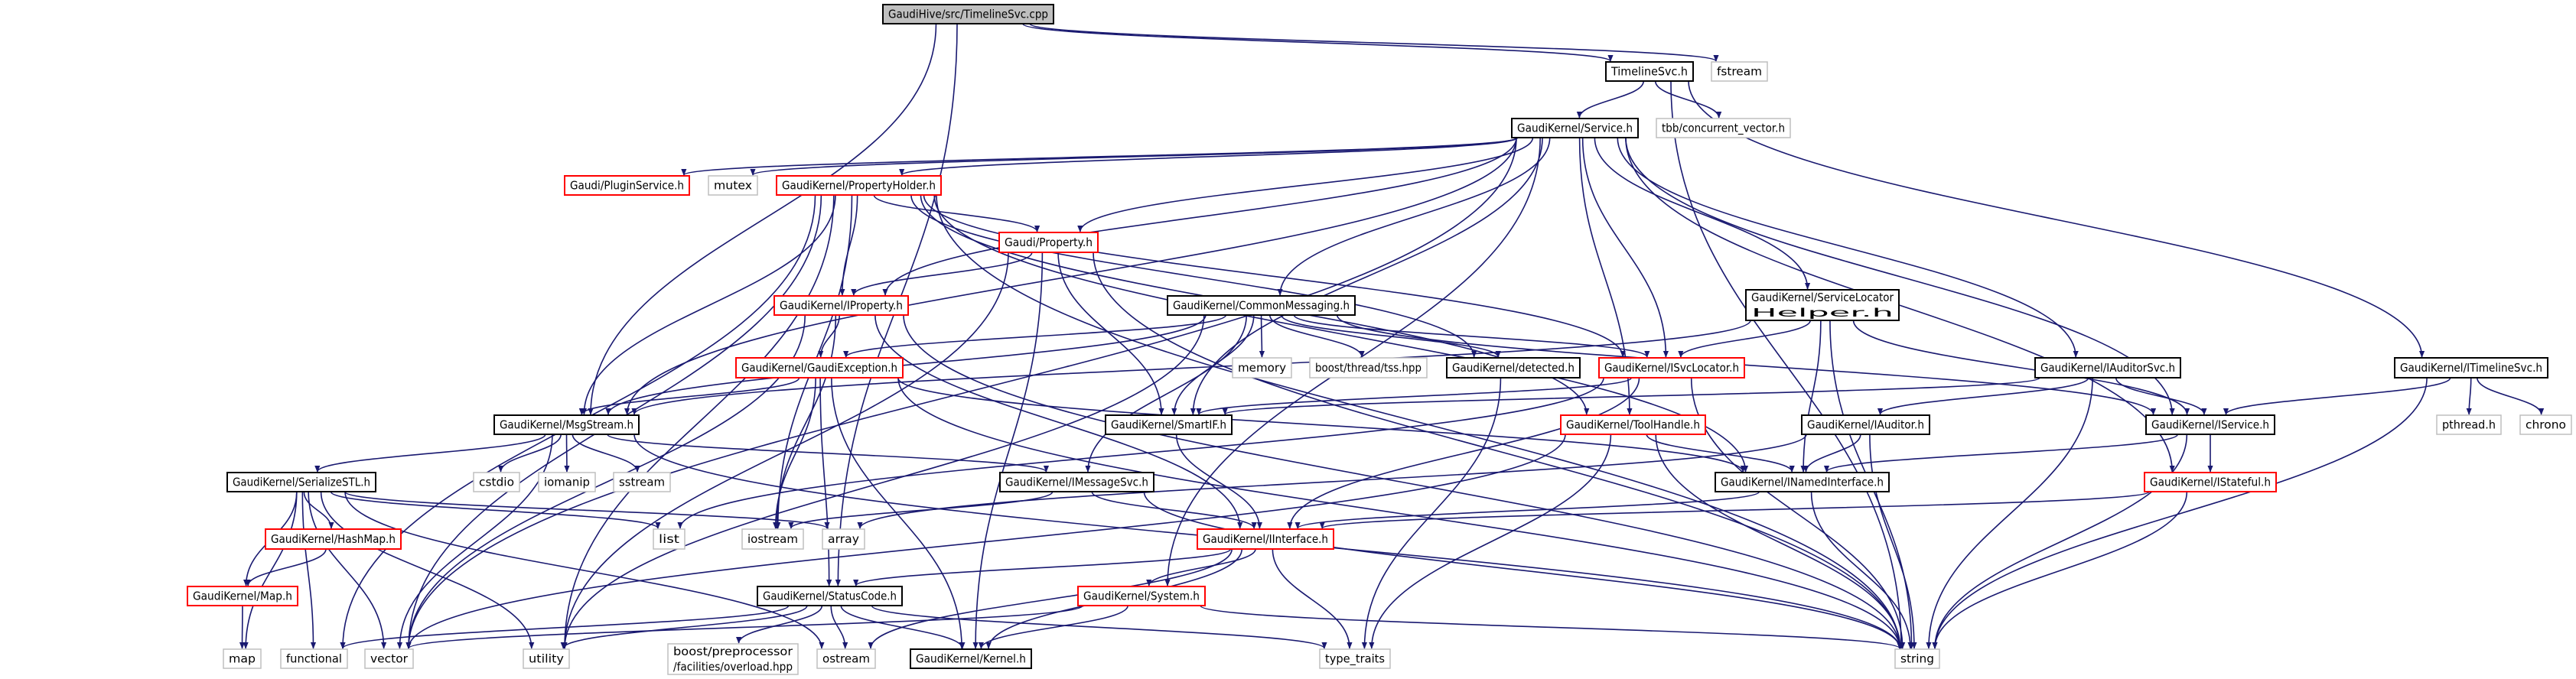  I want to click on edge-toolhandle-to-inamedinterface, so click(1721, 453).